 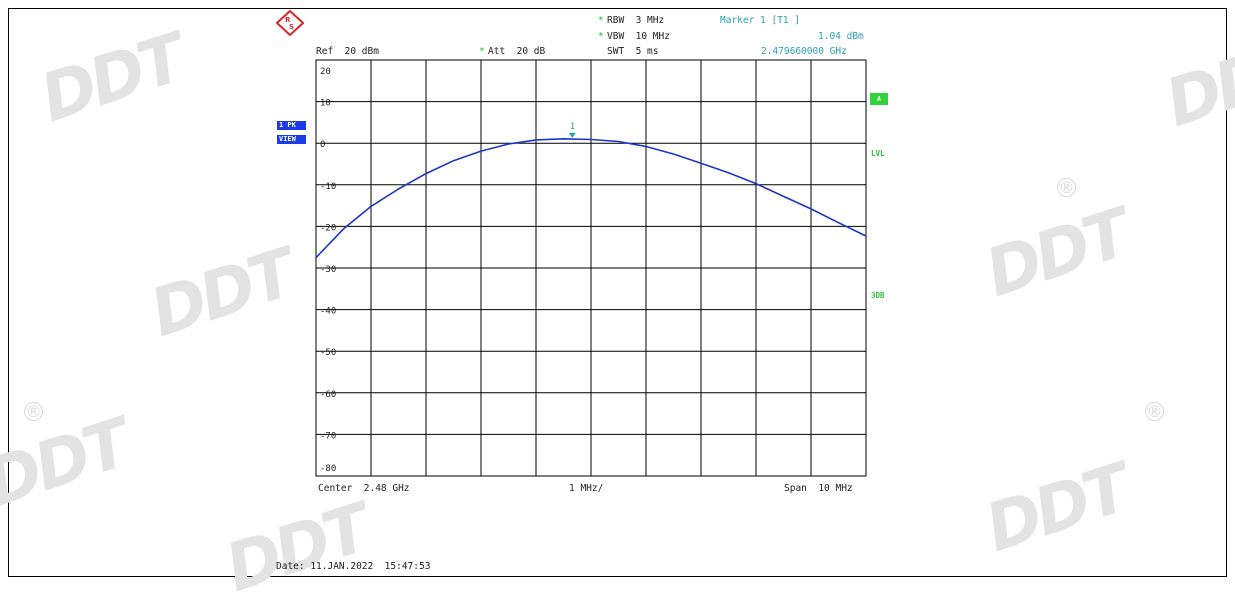 What do you see at coordinates (328, 270) in the screenshot?
I see `y-tick-label: -30` at bounding box center [328, 270].